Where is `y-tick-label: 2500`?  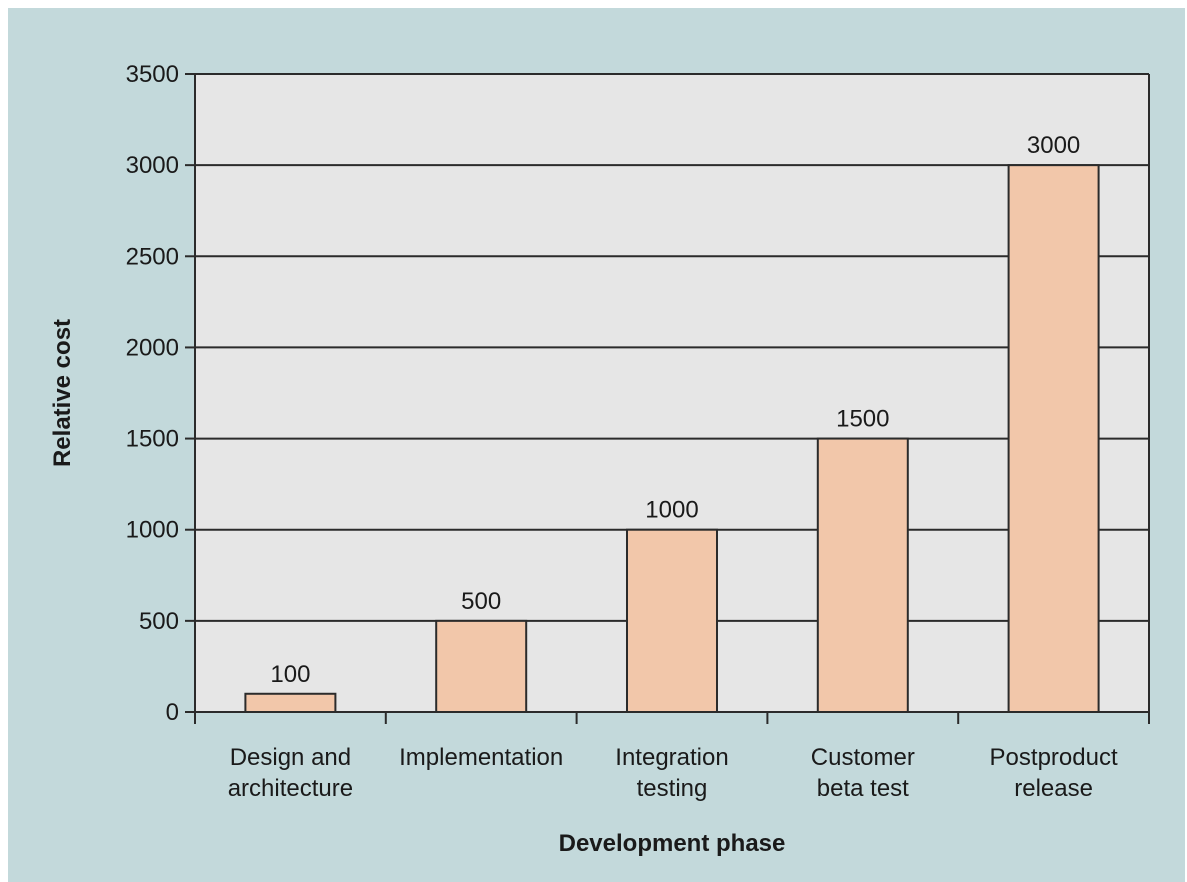 y-tick-label: 2500 is located at coordinates (152, 256).